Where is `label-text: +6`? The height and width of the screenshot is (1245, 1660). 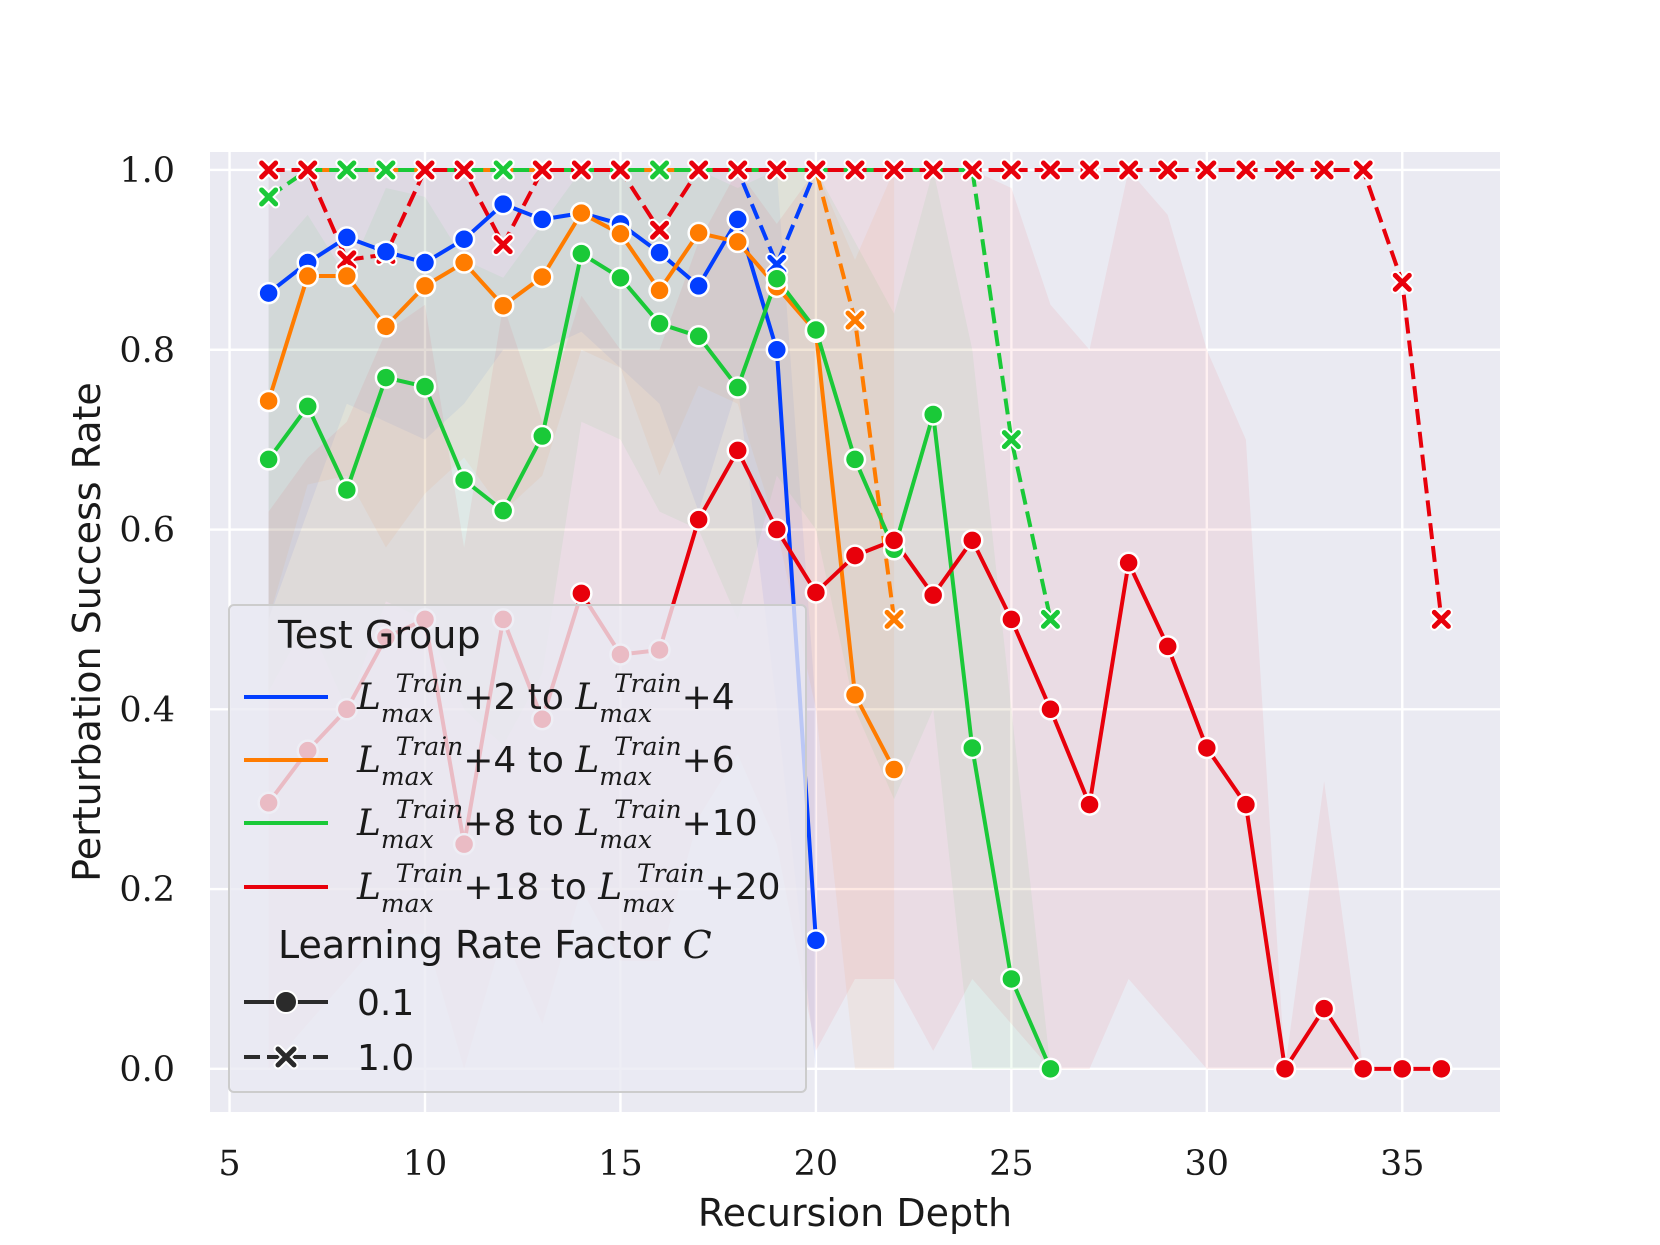
label-text: +6 is located at coordinates (708, 760).